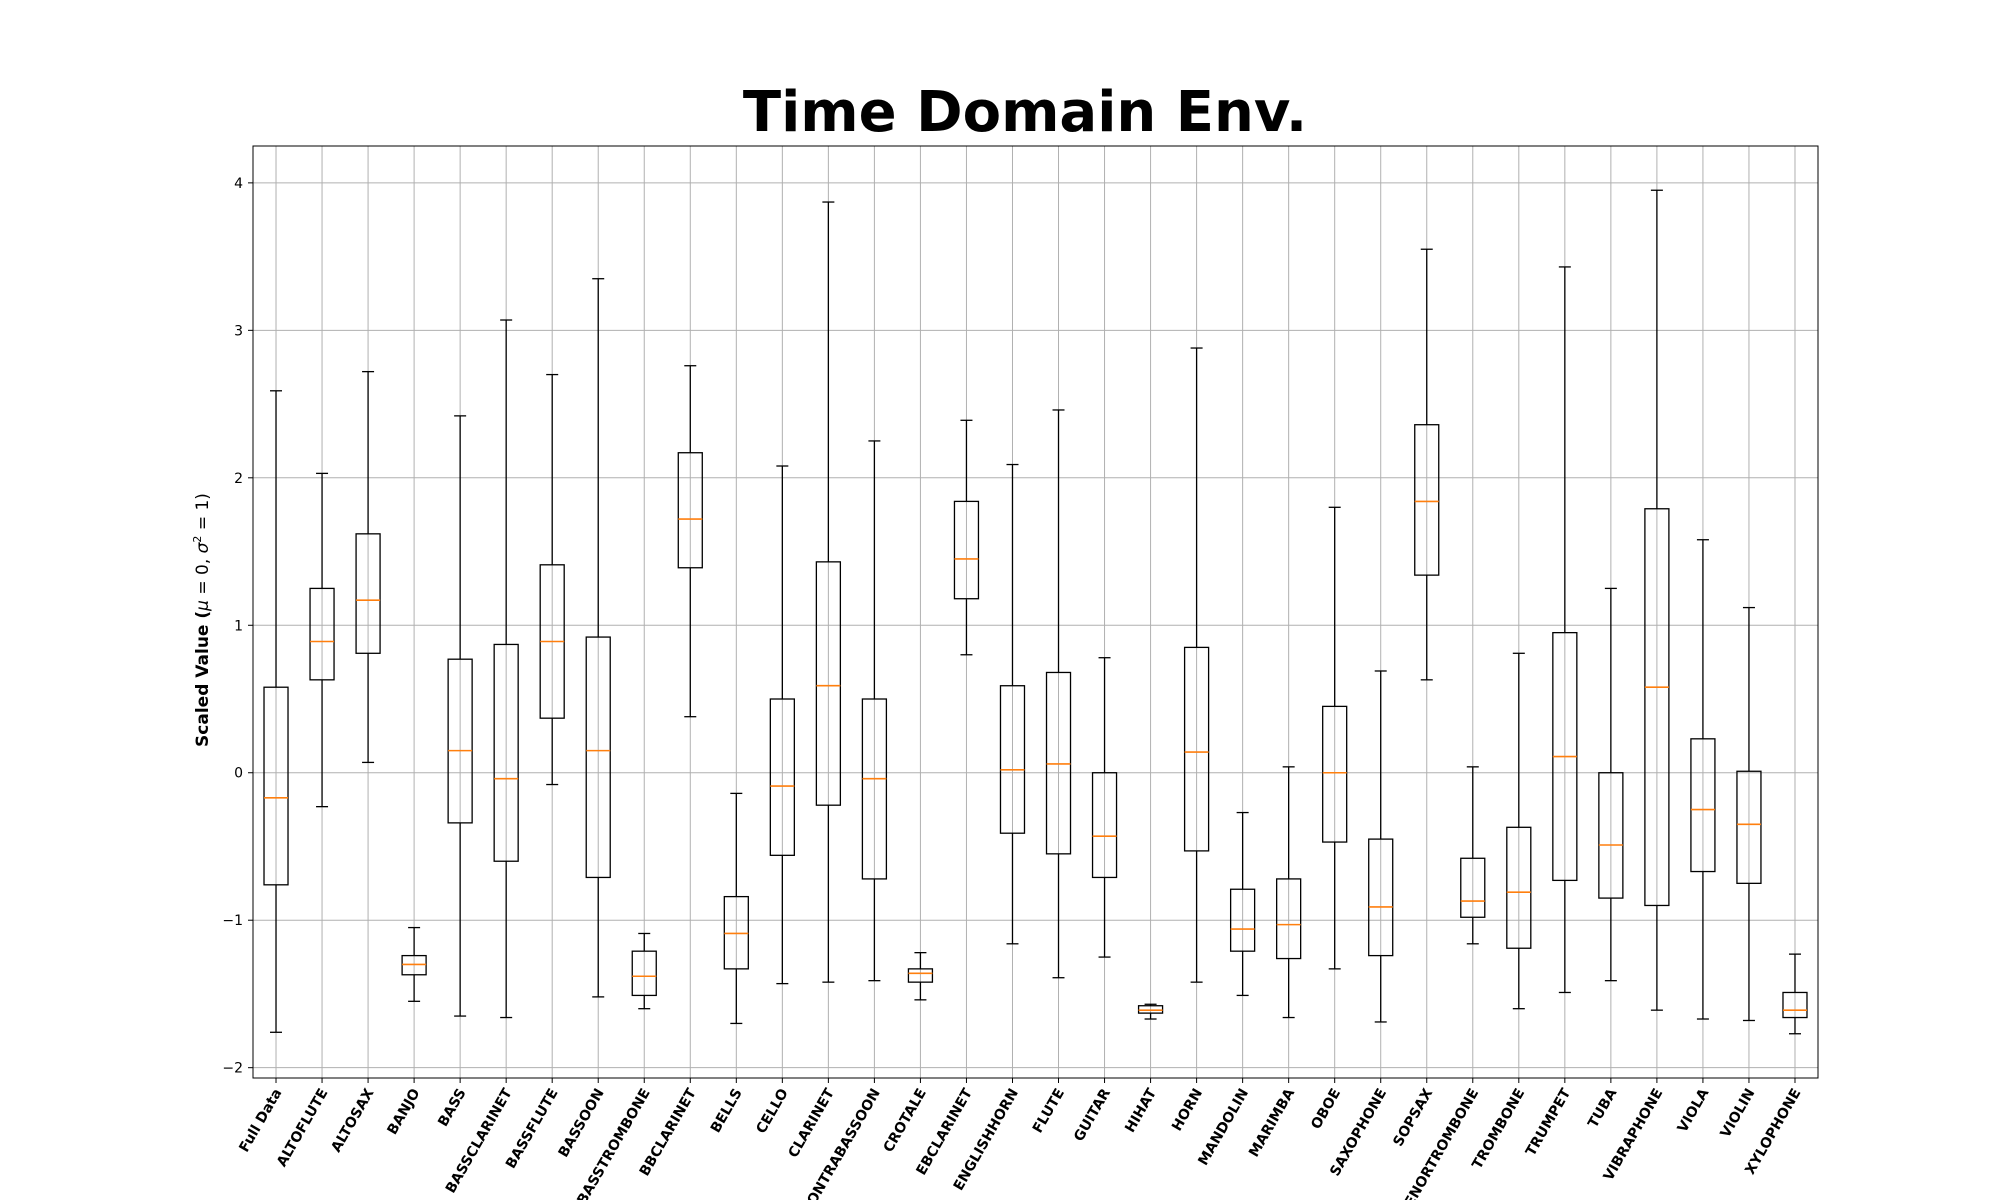 This screenshot has height=1200, width=2000. Describe the element at coordinates (1602, 1108) in the screenshot. I see `x-tick-label: TUBA` at that location.